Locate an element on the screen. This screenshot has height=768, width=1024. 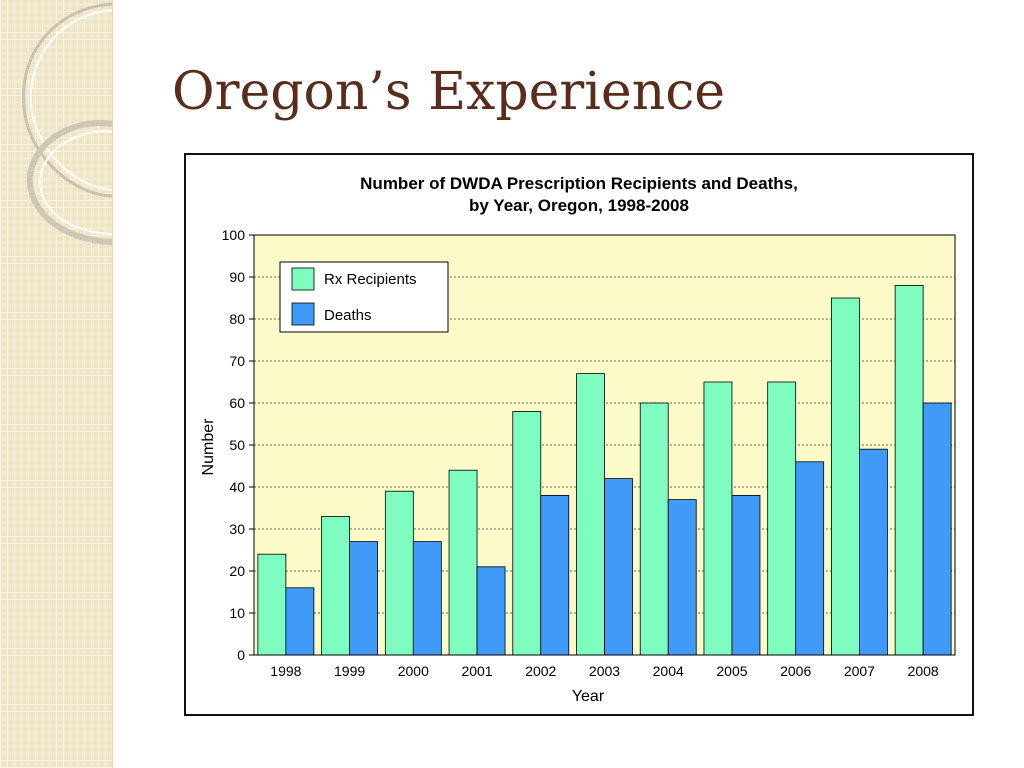
bar-rx-recipients-2008 is located at coordinates (909, 470).